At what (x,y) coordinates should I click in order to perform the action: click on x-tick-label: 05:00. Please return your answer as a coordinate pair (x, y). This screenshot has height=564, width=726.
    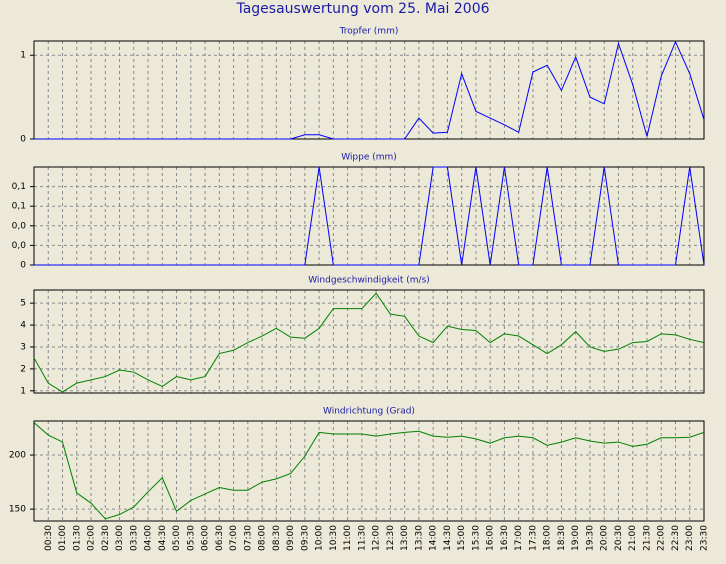
    Looking at the image, I should click on (177, 538).